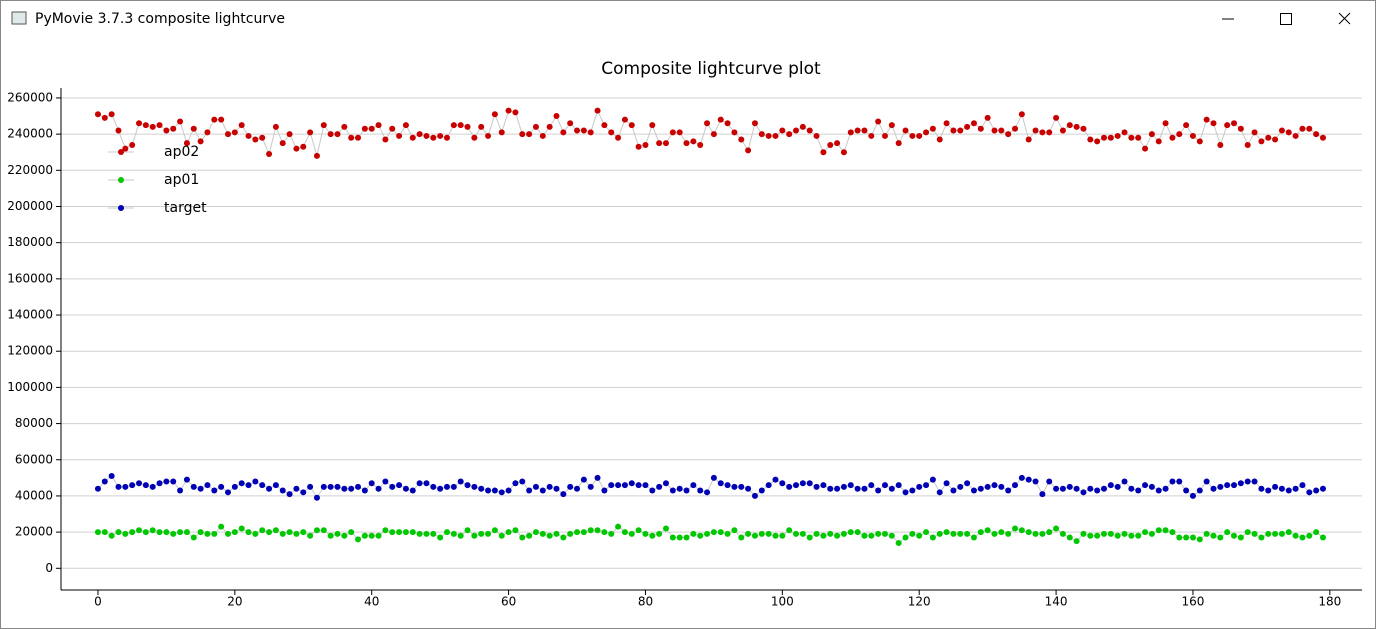  Describe the element at coordinates (1344, 18) in the screenshot. I see `close-button` at that location.